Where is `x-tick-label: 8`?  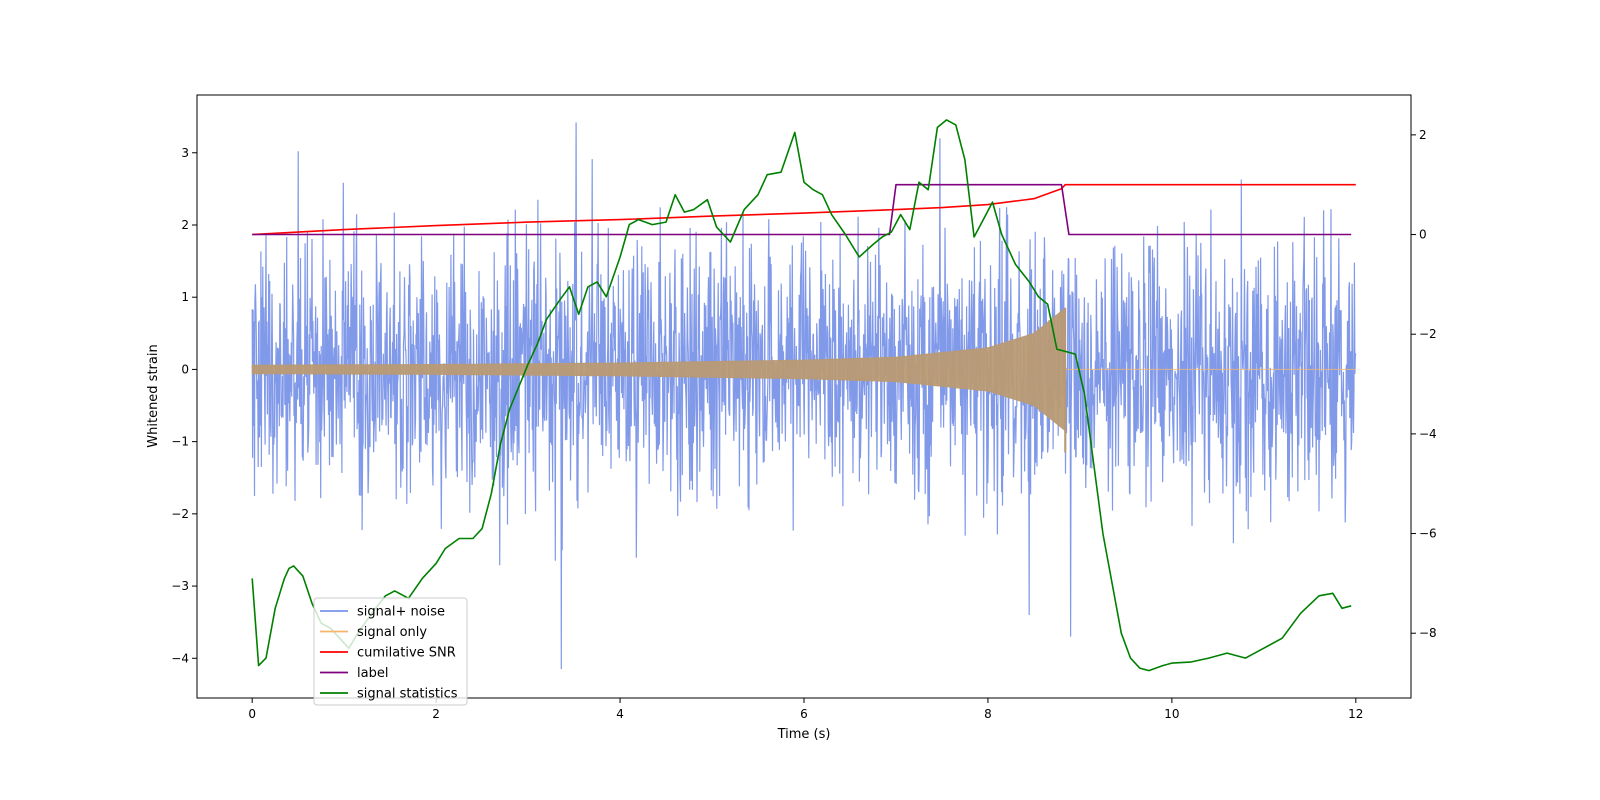 x-tick-label: 8 is located at coordinates (988, 714).